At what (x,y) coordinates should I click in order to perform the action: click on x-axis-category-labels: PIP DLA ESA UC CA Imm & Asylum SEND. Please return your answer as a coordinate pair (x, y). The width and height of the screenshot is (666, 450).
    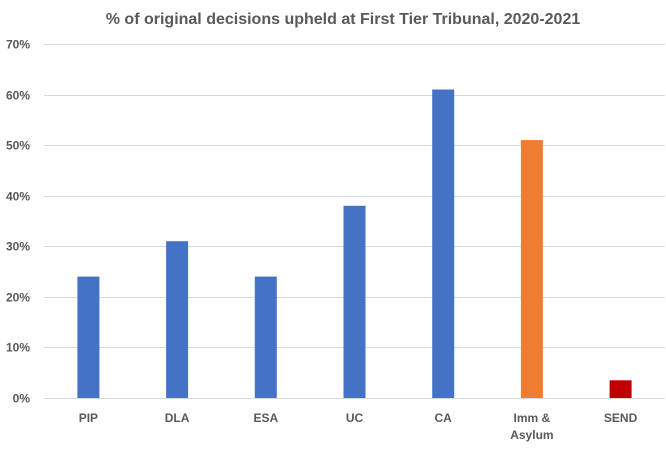
    Looking at the image, I should click on (358, 426).